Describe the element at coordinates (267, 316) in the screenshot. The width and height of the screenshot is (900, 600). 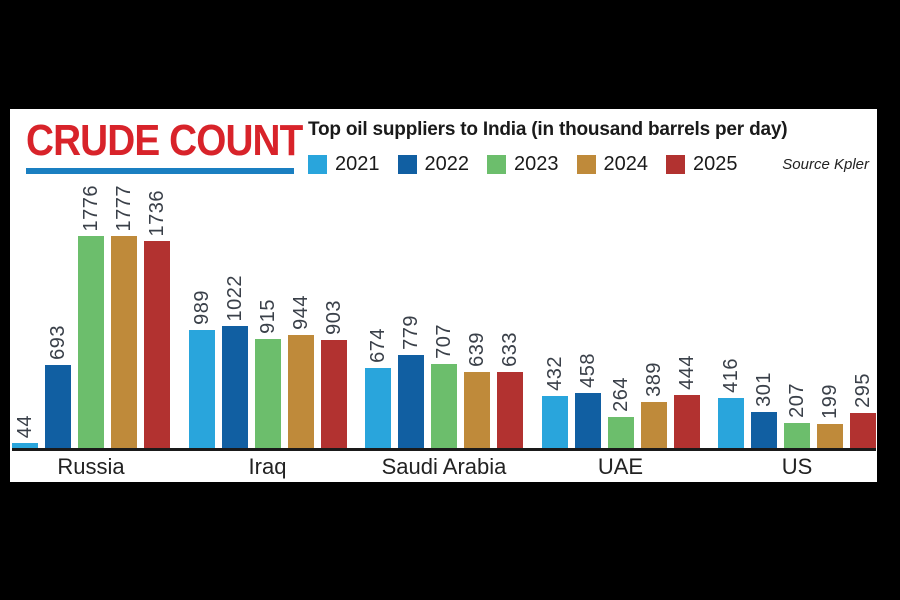
I see `bar-value-label: 915` at that location.